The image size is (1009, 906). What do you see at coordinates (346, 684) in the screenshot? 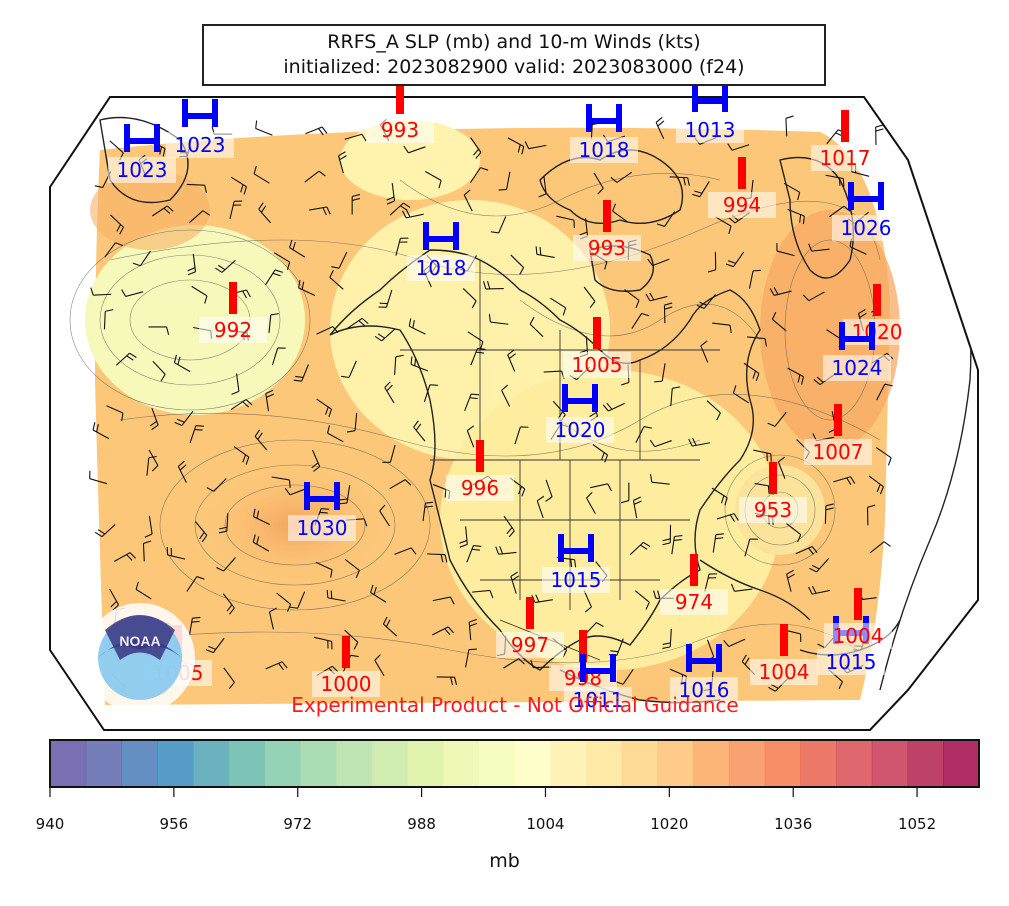
I see `pressure-value: 1000` at bounding box center [346, 684].